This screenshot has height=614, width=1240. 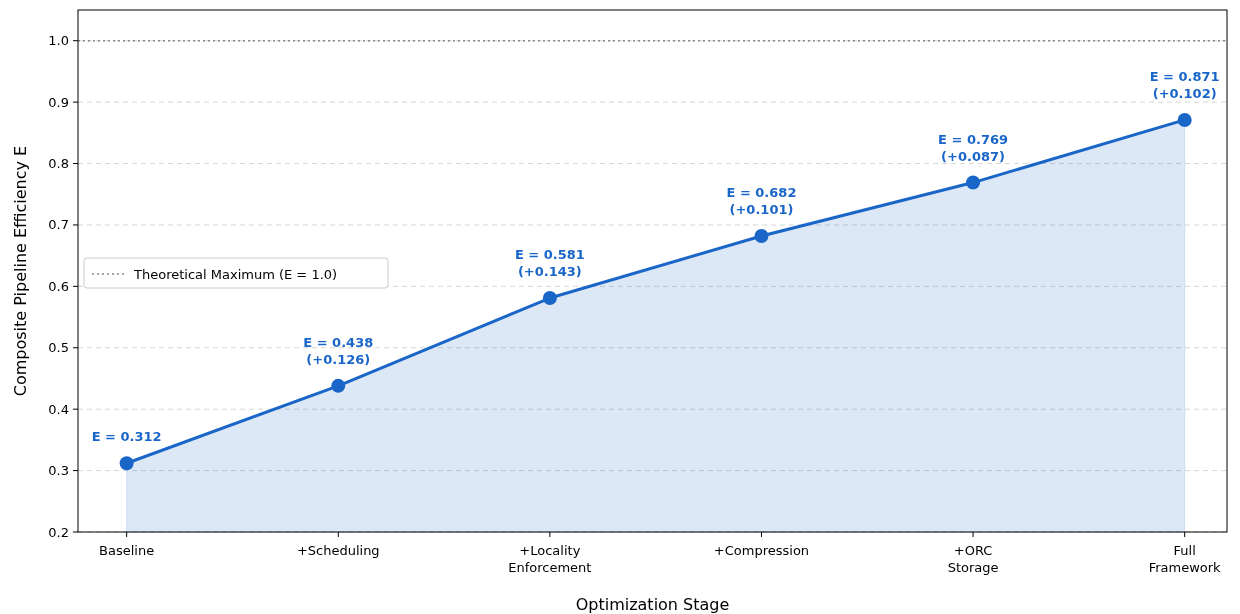 I want to click on y-tick-label: 0.3, so click(x=58, y=471).